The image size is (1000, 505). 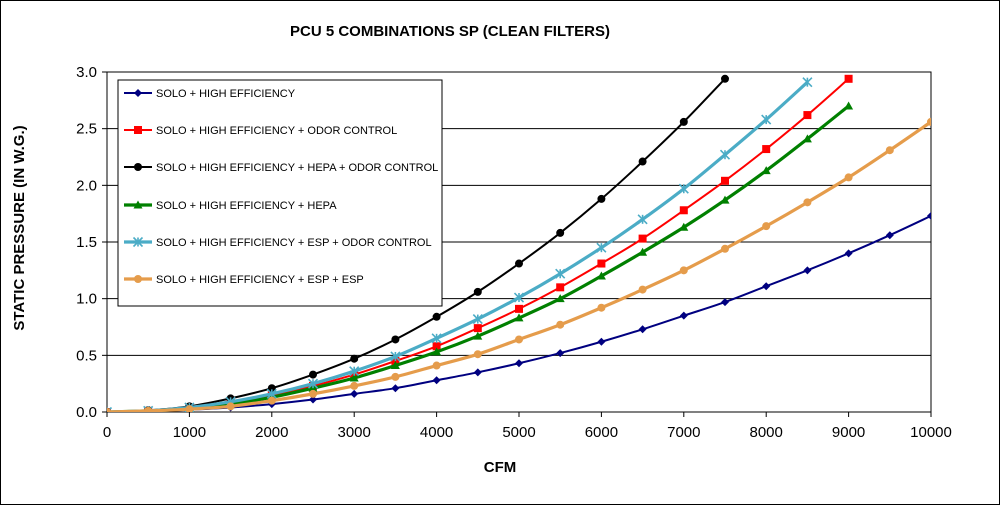 What do you see at coordinates (518, 432) in the screenshot?
I see `x-tick-label: 5000` at bounding box center [518, 432].